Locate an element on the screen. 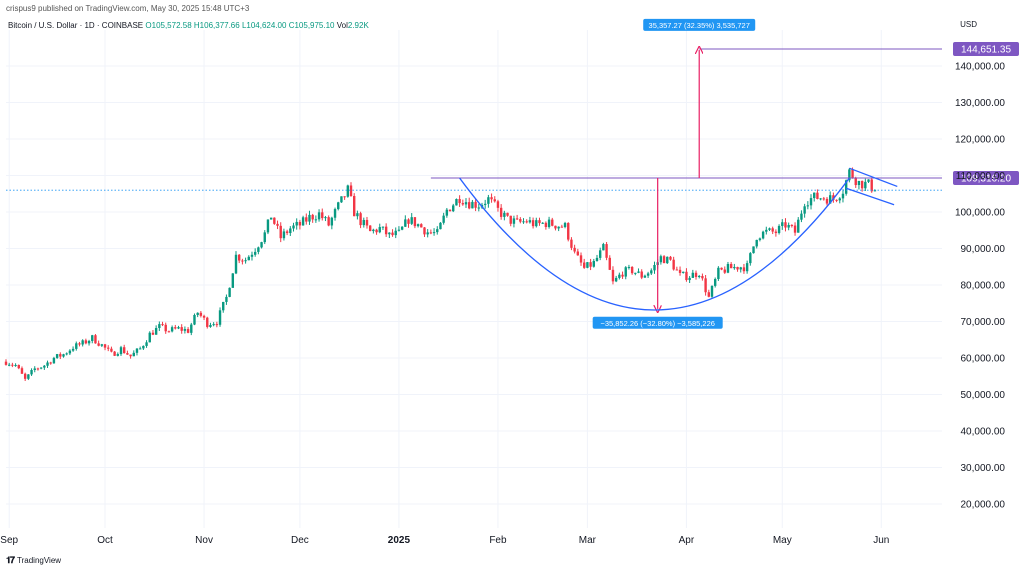  target-price-label: 144,651.35 is located at coordinates (986, 50).